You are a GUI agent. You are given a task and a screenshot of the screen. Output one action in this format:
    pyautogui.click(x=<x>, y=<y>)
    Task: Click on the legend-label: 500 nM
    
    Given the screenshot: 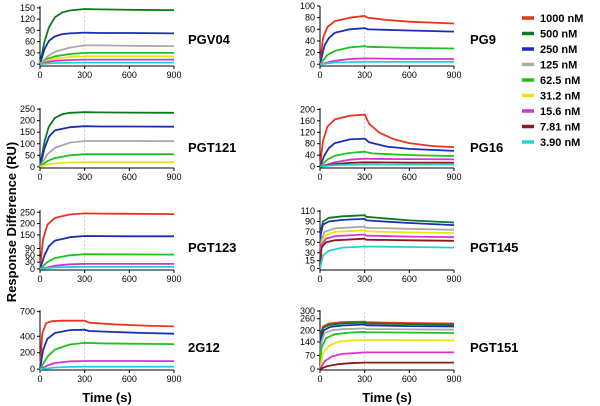 What is the action you would take?
    pyautogui.click(x=558, y=35)
    